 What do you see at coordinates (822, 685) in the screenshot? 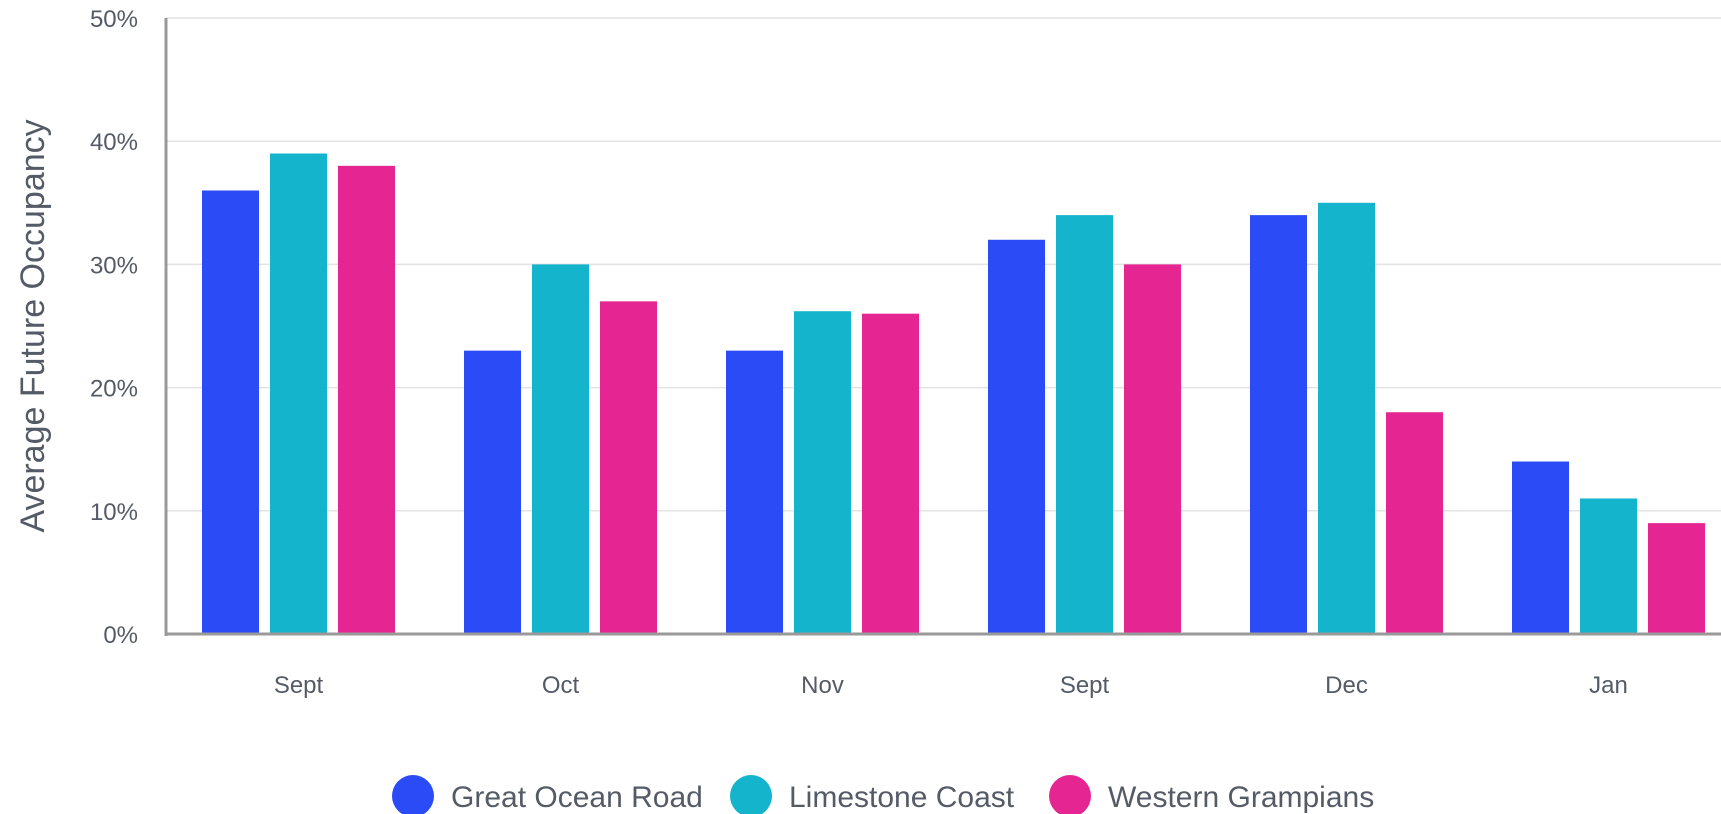
I see `x-tick-label: Nov` at bounding box center [822, 685].